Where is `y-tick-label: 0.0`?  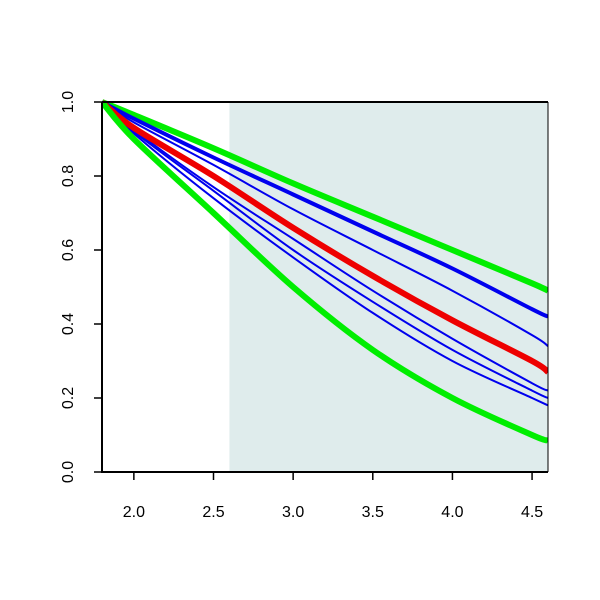
y-tick-label: 0.0 is located at coordinates (68, 472).